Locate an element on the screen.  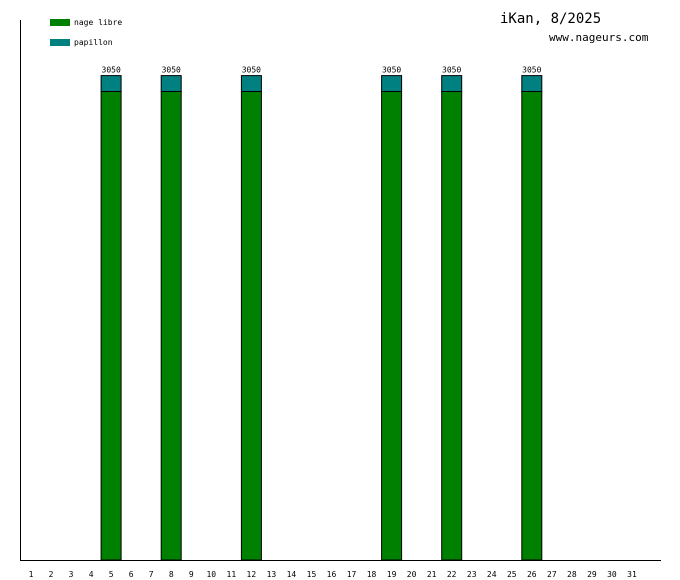
x-tick-label: 17 is located at coordinates (352, 574).